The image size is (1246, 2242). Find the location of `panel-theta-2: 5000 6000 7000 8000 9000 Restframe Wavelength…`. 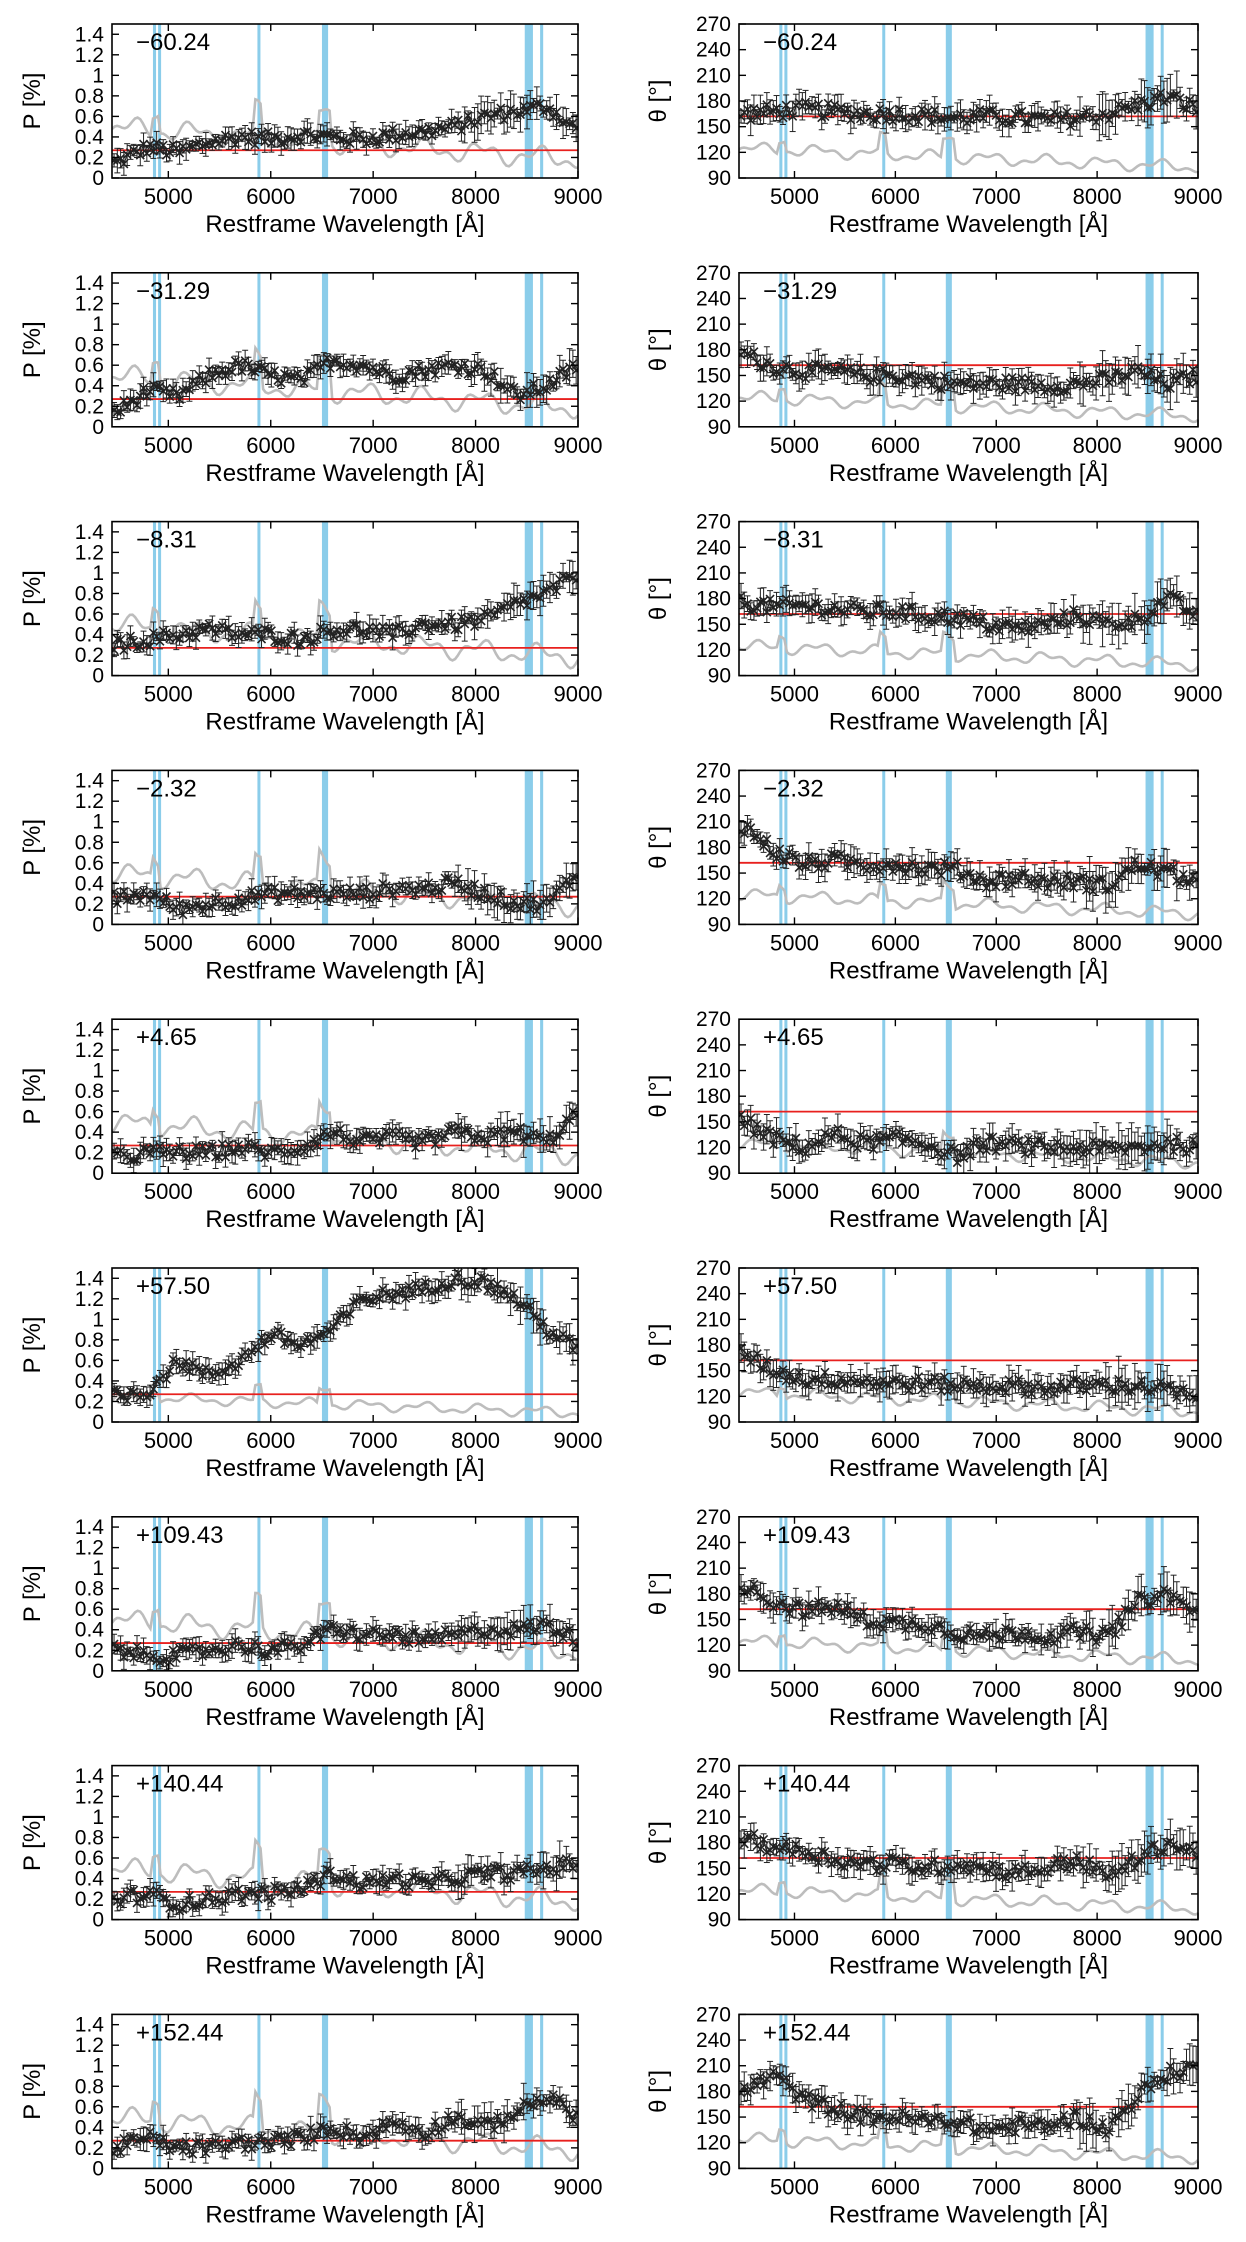

panel-theta-2: 5000 6000 7000 8000 9000 Restframe Wavelength… is located at coordinates (933, 623).